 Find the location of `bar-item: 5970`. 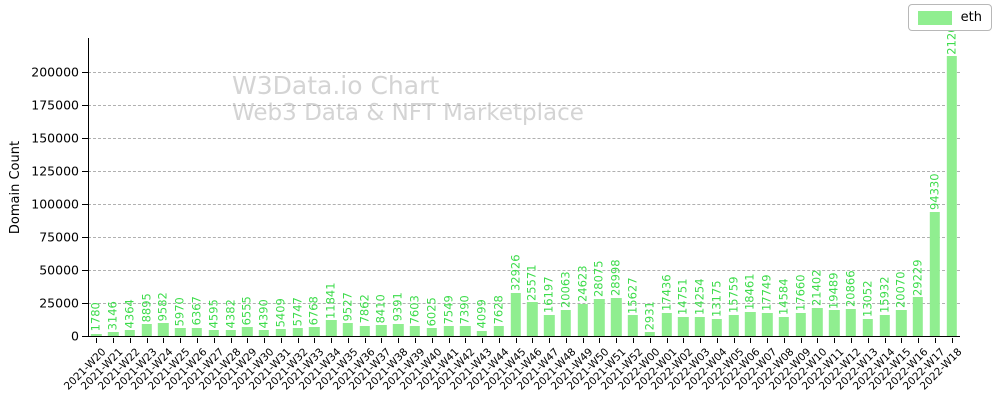

bar-item: 5970 is located at coordinates (180, 187).